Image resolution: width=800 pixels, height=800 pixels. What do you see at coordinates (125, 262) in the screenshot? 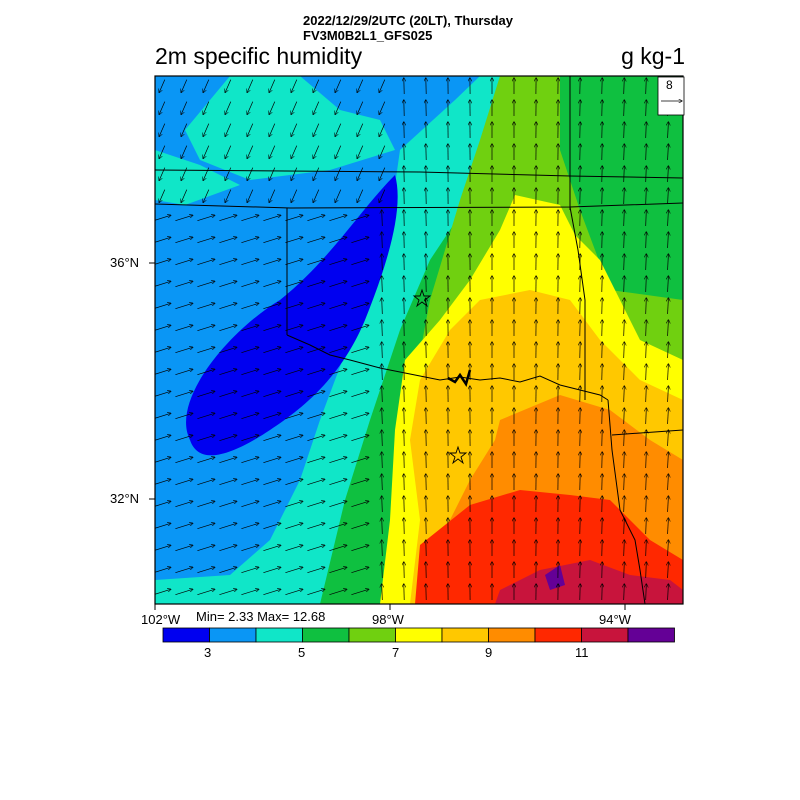
I see `y-tick-label: 36°N` at bounding box center [125, 262].